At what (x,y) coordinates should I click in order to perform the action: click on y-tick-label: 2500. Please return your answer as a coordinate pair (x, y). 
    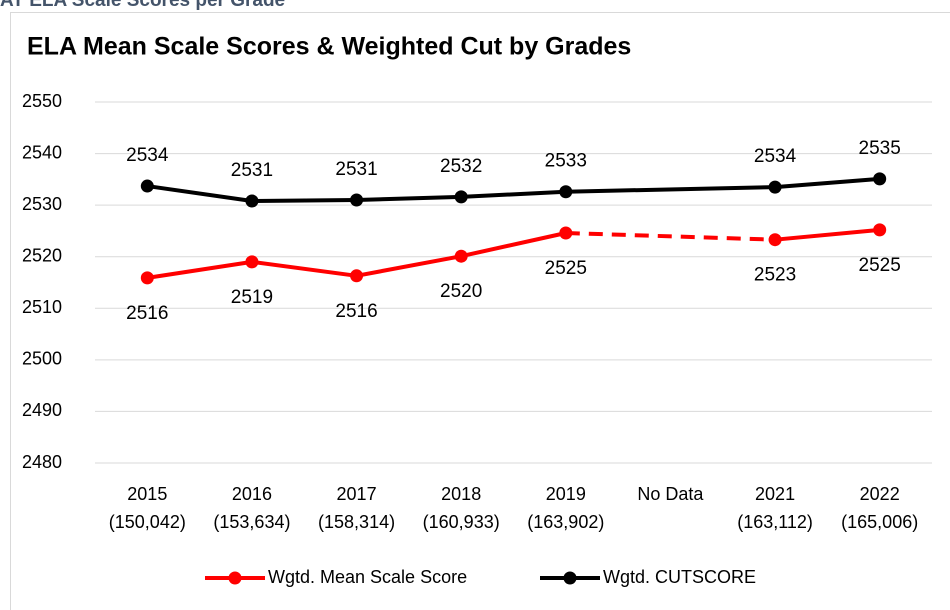
    Looking at the image, I should click on (42, 359).